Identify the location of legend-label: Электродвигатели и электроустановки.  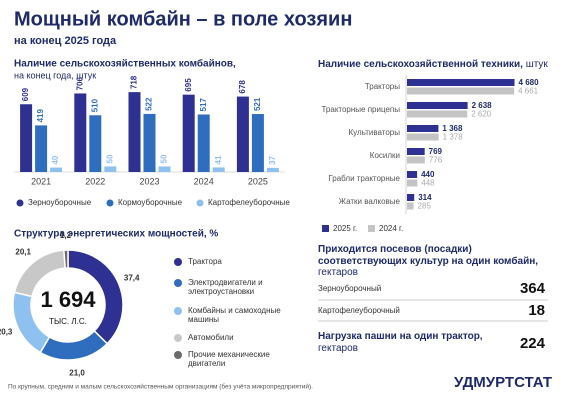
(225, 287).